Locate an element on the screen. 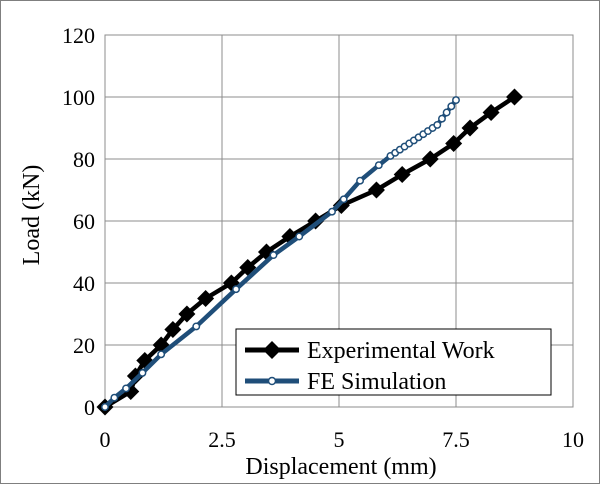 The height and width of the screenshot is (484, 600). y-tick-label: 120 is located at coordinates (78, 35).